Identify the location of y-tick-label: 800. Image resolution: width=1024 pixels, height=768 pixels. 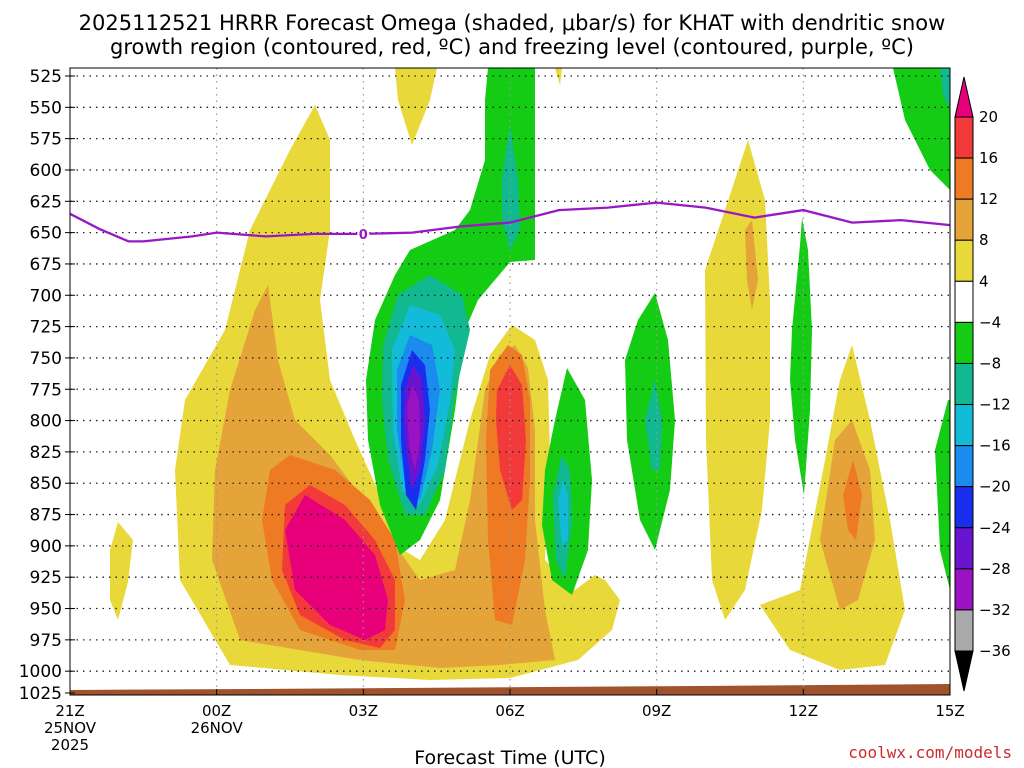
(46, 422).